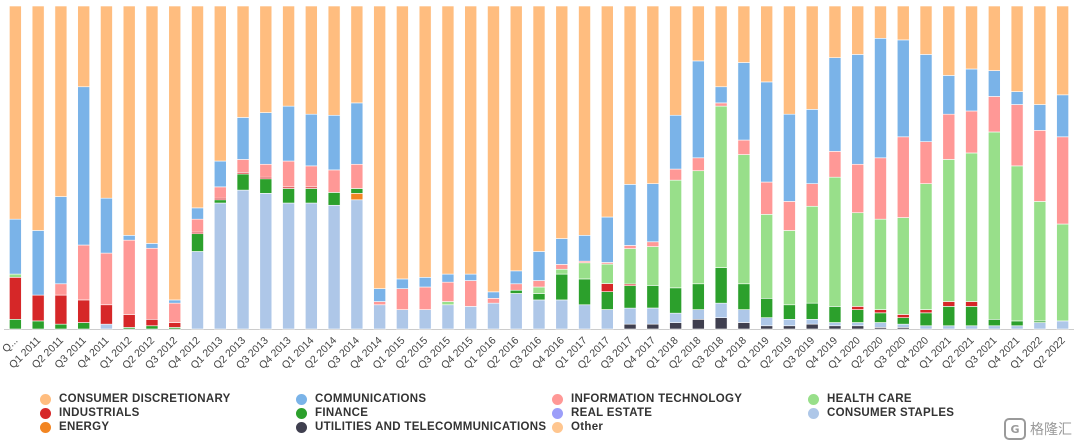 The height and width of the screenshot is (444, 1080). I want to click on bar-segment-finance-q2-2011, so click(61, 326).